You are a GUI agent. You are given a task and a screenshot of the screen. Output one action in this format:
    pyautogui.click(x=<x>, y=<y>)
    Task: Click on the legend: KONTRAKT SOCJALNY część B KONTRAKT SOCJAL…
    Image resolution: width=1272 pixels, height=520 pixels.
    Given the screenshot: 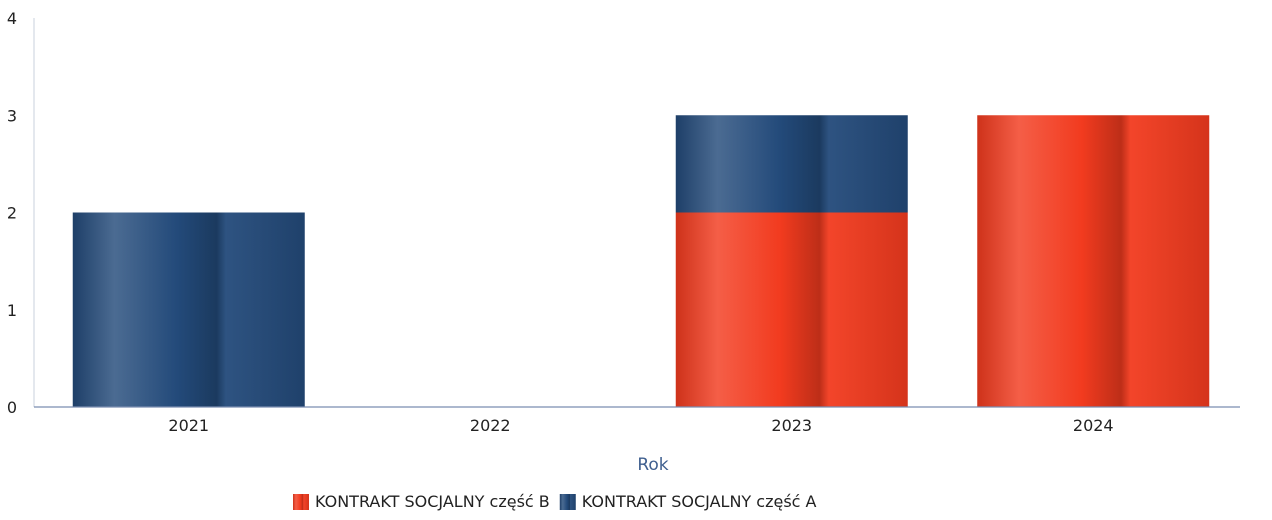 What is the action you would take?
    pyautogui.click(x=555, y=501)
    